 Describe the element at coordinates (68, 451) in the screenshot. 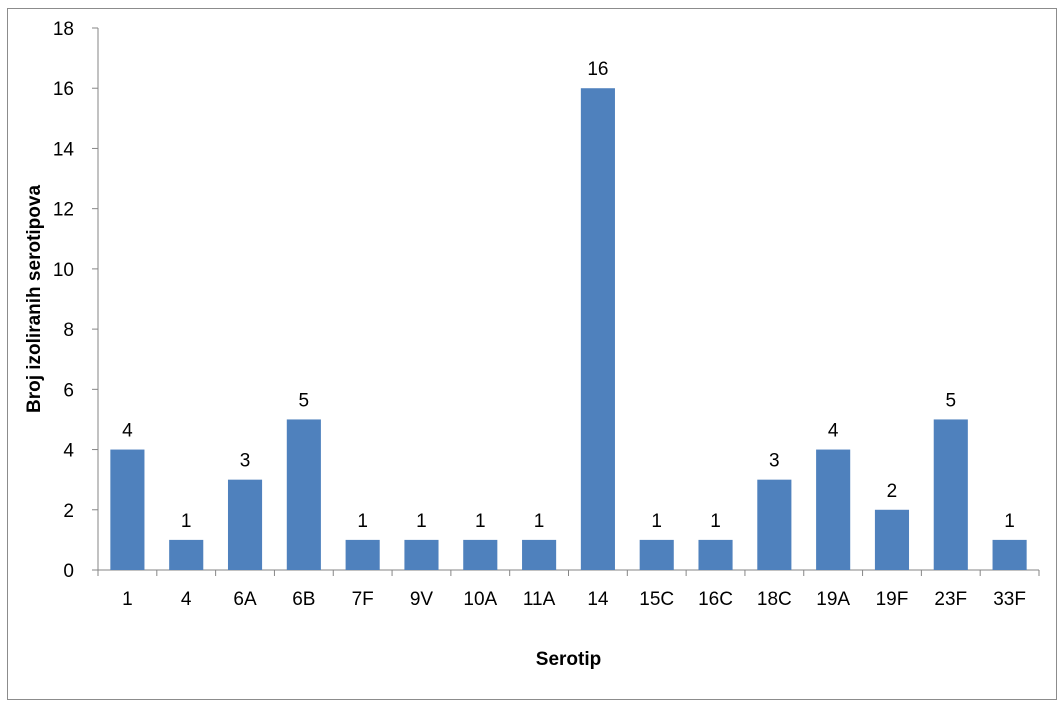

I see `y-tick-label: 4` at that location.